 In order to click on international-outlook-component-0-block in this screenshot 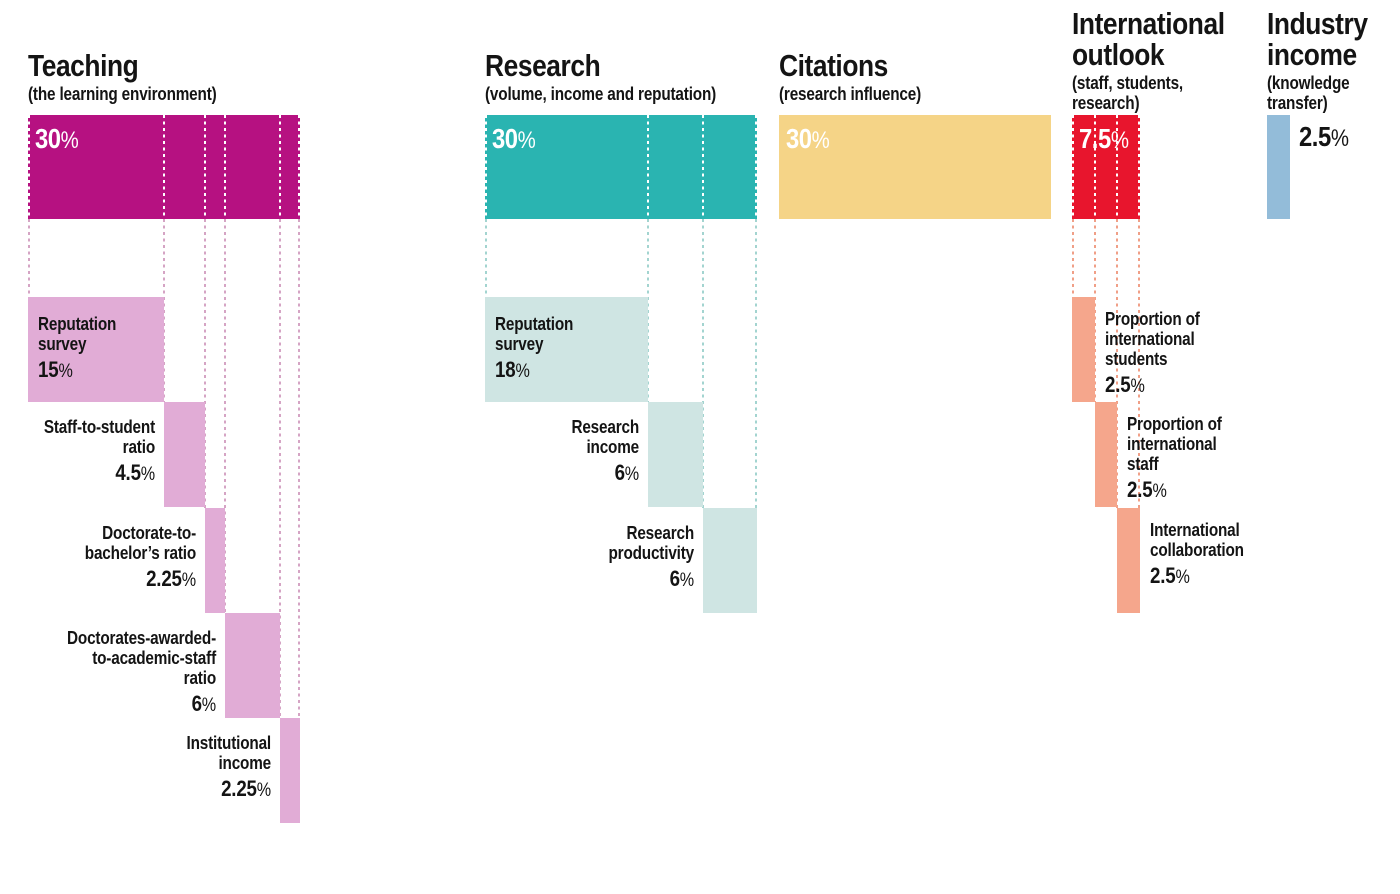, I will do `click(1083, 349)`.